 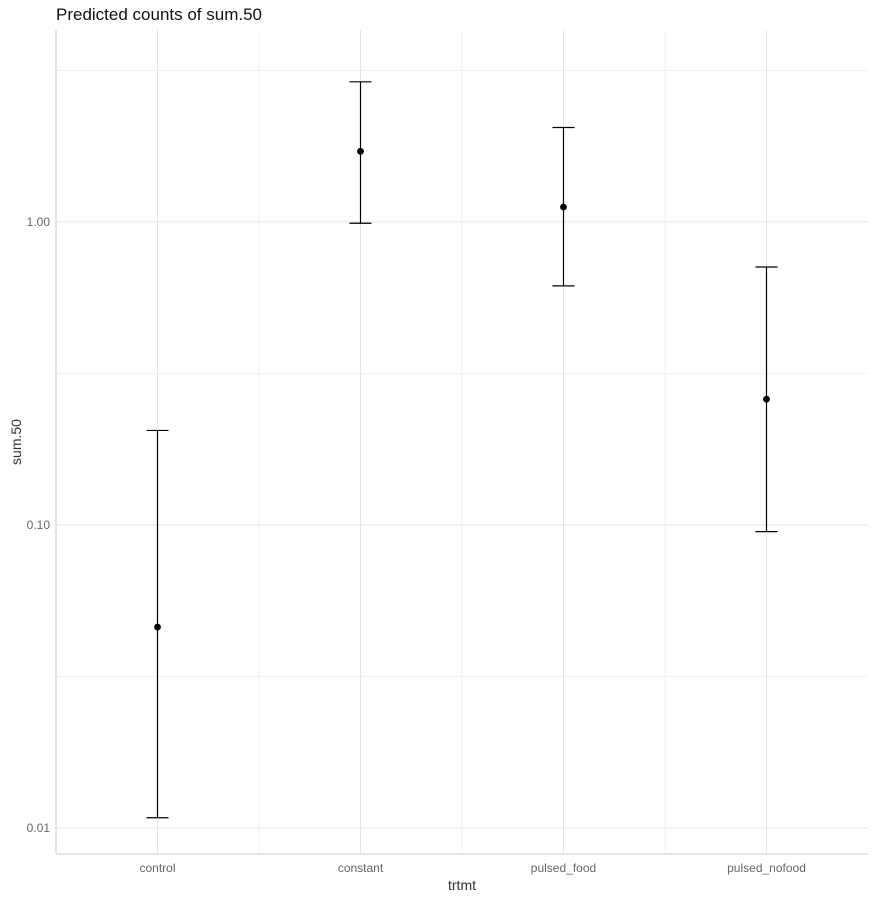 What do you see at coordinates (39, 828) in the screenshot?
I see `y-tick-label: 0.01` at bounding box center [39, 828].